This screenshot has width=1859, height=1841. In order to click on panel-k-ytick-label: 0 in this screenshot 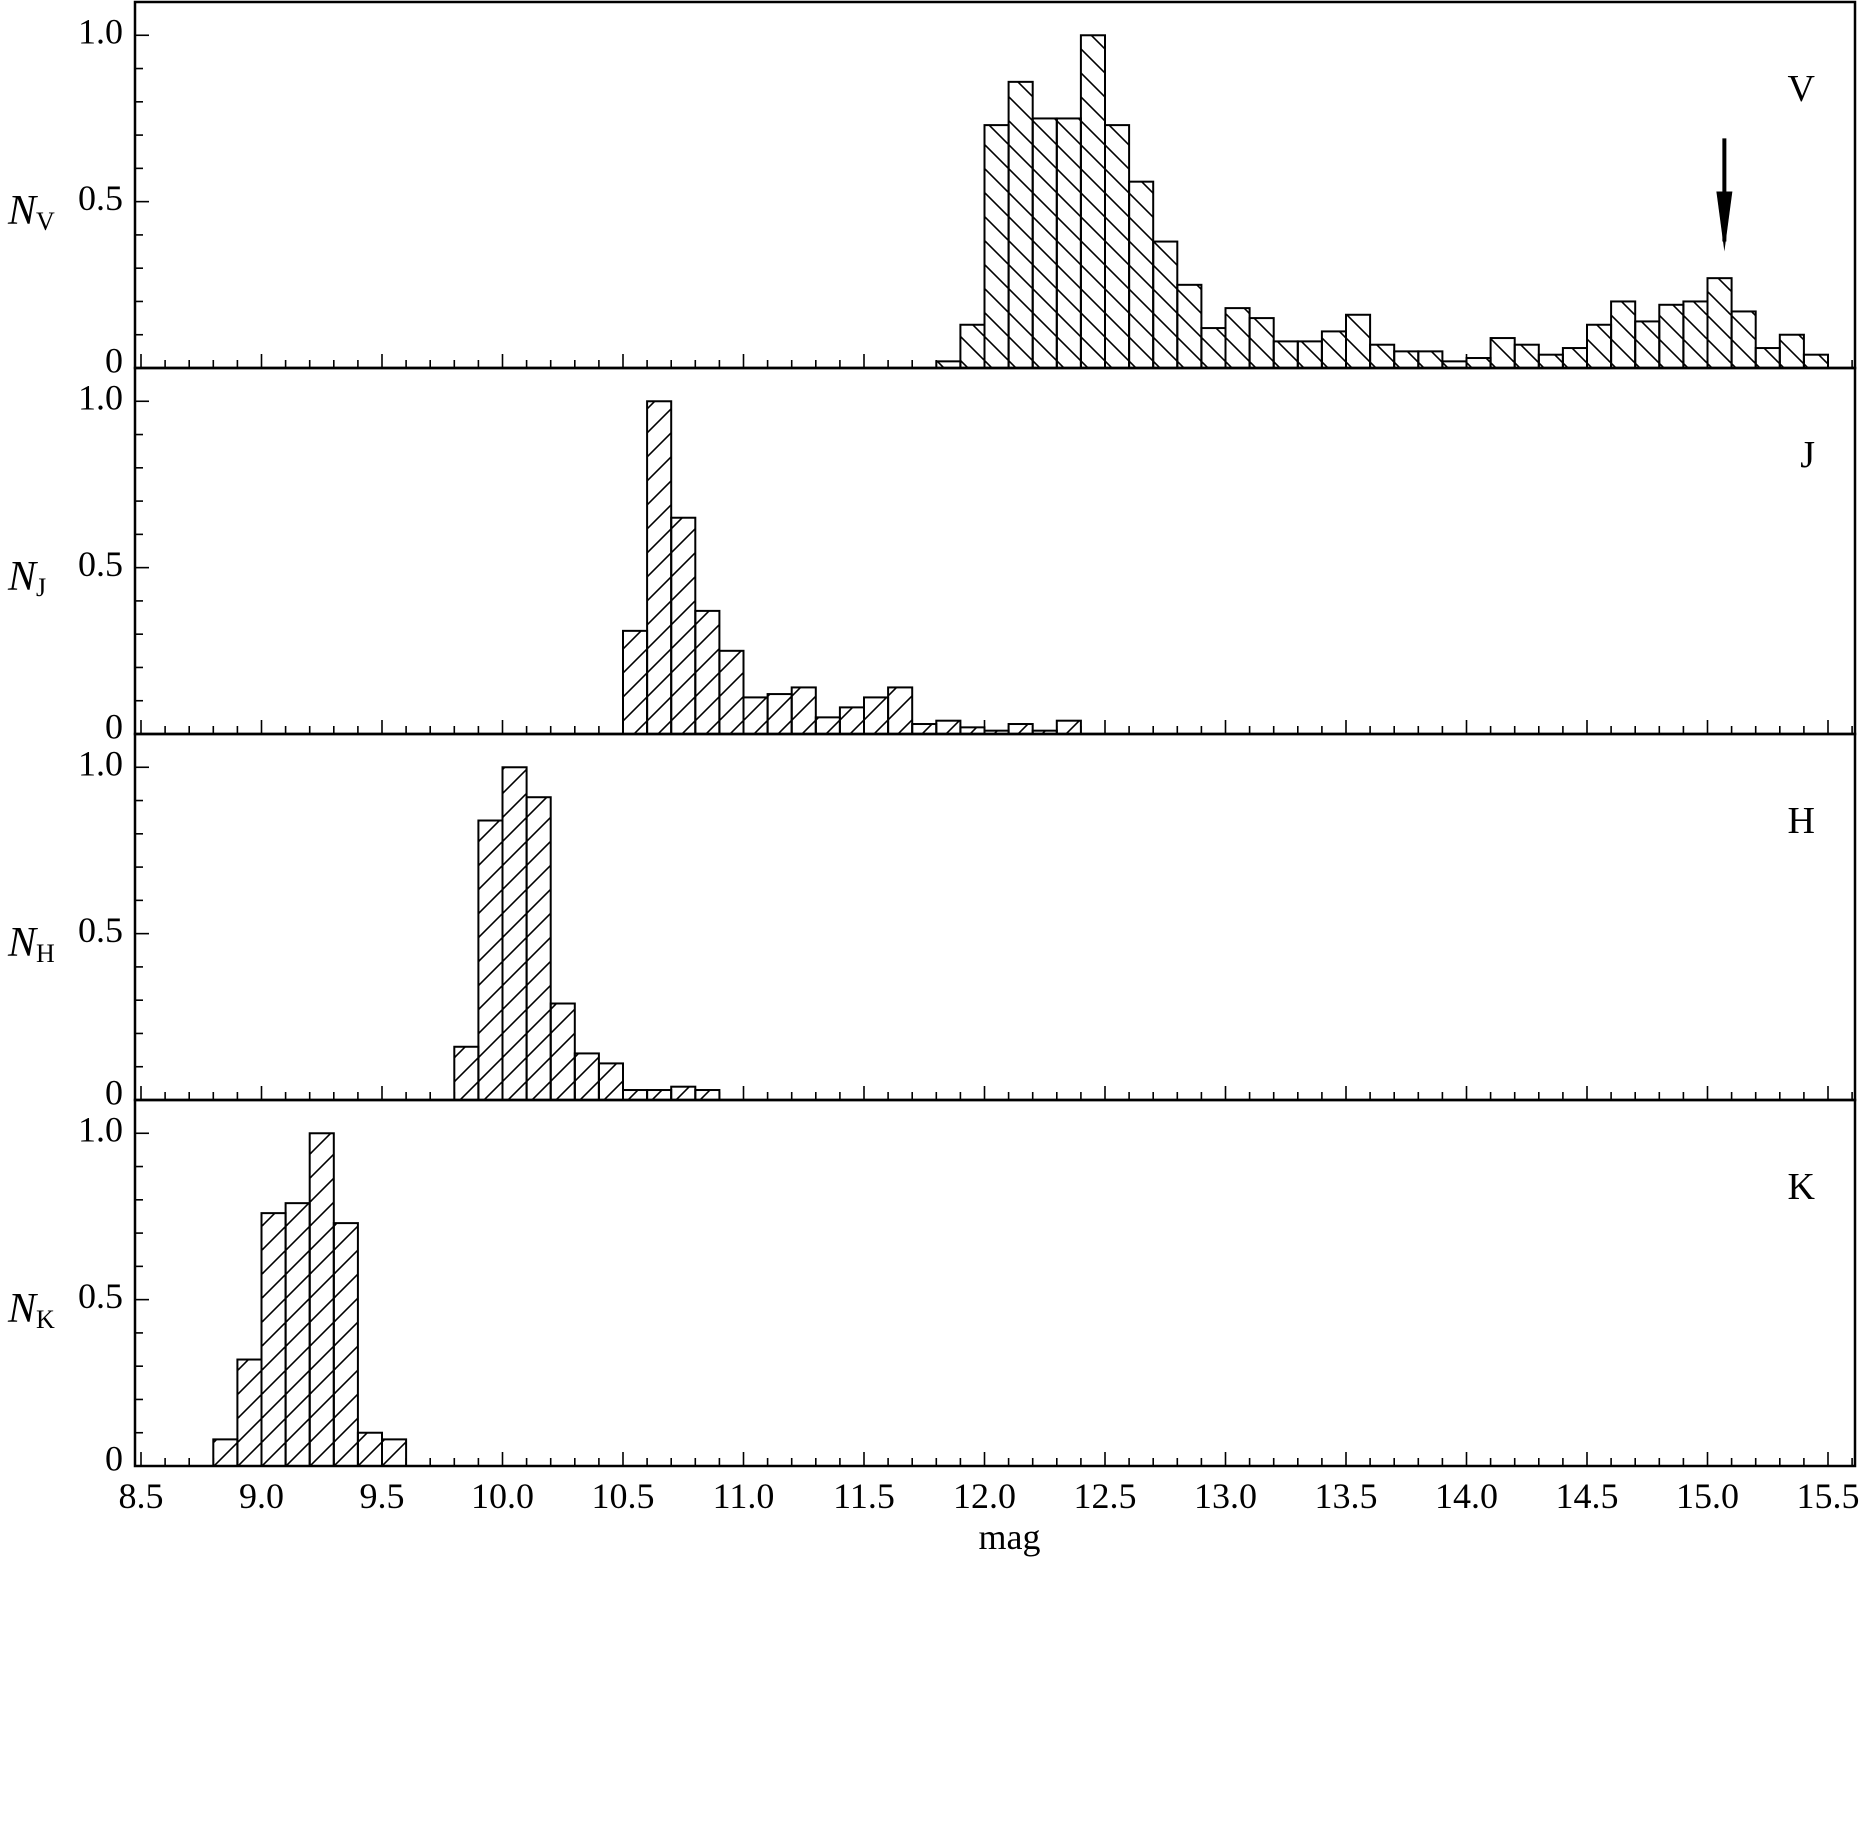, I will do `click(114, 1458)`.